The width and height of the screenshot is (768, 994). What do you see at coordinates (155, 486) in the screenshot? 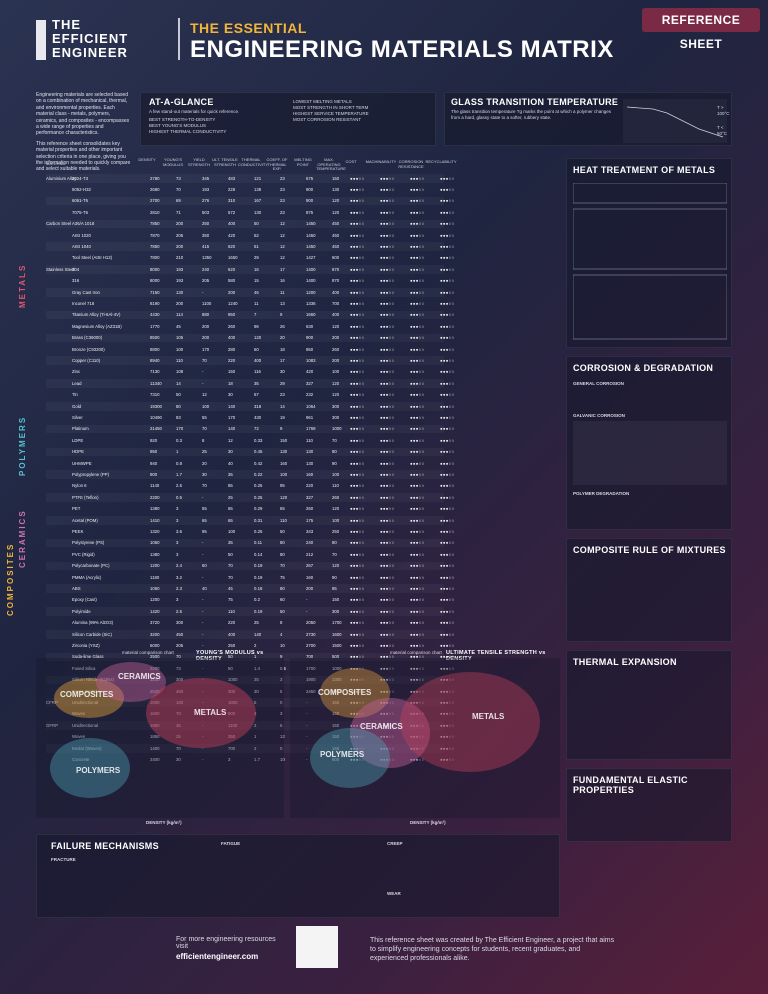
I see `row-value: 1140` at bounding box center [155, 486].